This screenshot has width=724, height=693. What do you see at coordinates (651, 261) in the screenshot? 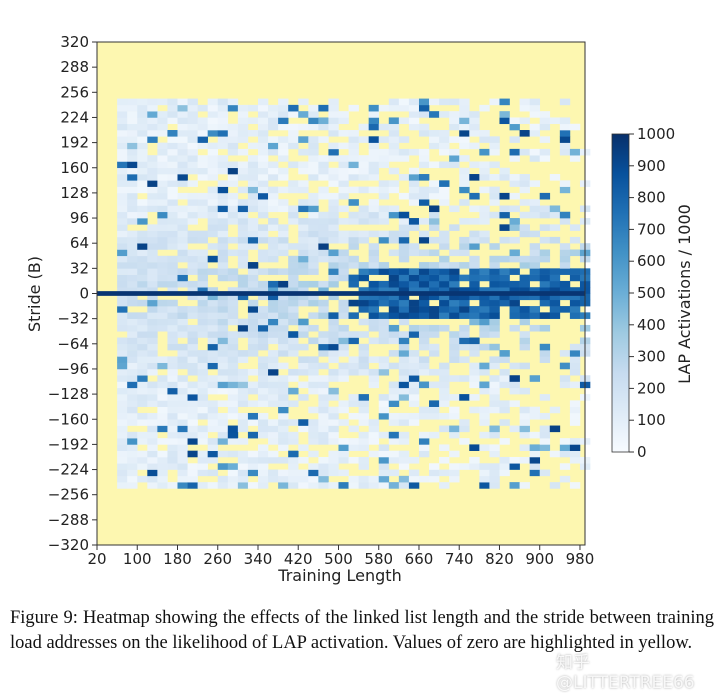
I see `colorbar-tick-label: 600` at bounding box center [651, 261].